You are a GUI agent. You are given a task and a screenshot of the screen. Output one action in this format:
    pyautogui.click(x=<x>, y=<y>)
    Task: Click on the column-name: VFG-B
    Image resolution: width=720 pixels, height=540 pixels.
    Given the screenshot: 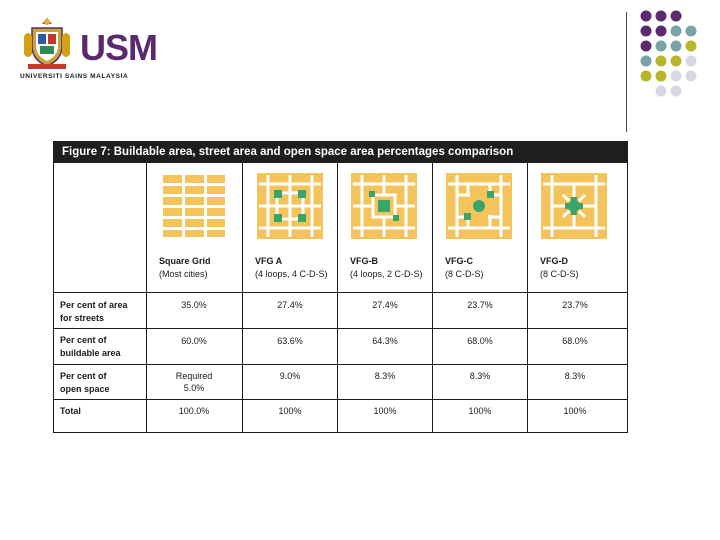 What is the action you would take?
    pyautogui.click(x=364, y=261)
    